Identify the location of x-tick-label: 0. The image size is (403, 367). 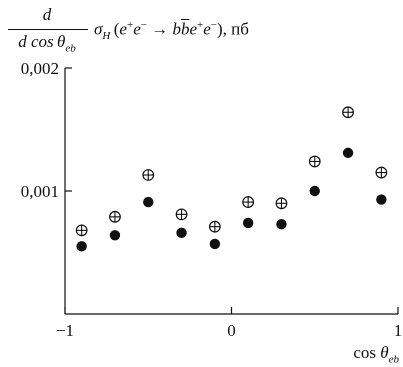
(231, 330).